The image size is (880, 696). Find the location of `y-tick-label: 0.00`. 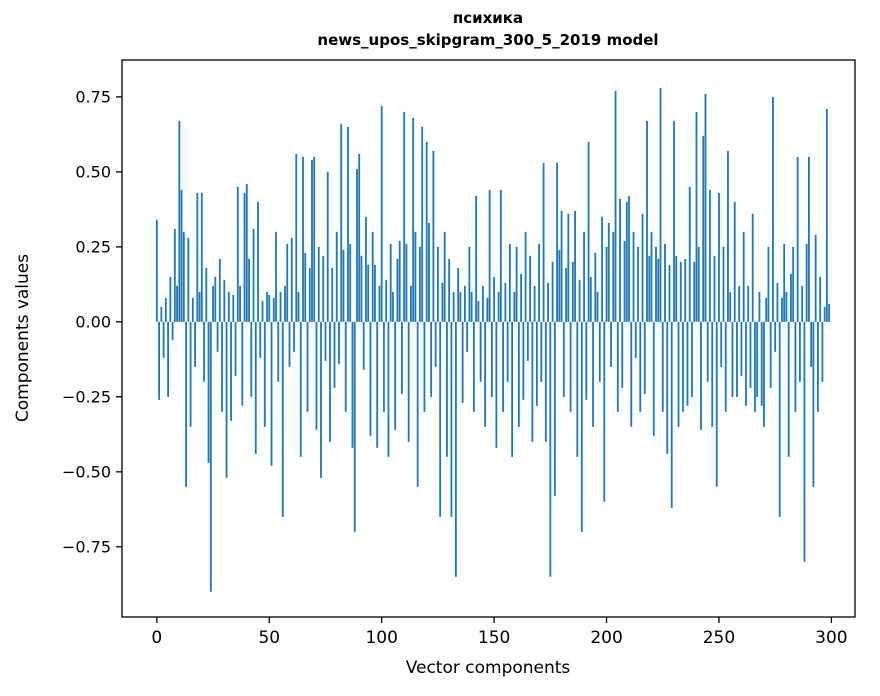

y-tick-label: 0.00 is located at coordinates (93, 321).